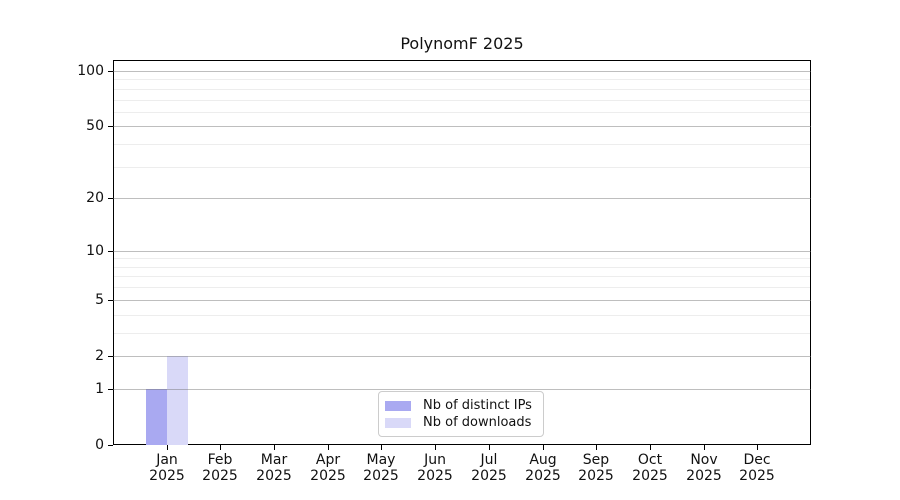 The image size is (900, 500). I want to click on y-tick-label: 2, so click(99, 356).